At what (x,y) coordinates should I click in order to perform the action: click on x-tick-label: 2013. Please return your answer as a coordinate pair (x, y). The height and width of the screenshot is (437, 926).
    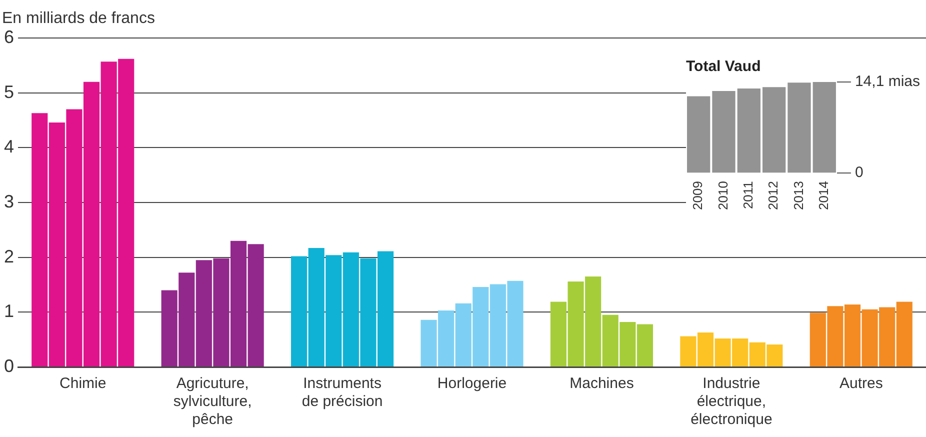
    Looking at the image, I should click on (798, 195).